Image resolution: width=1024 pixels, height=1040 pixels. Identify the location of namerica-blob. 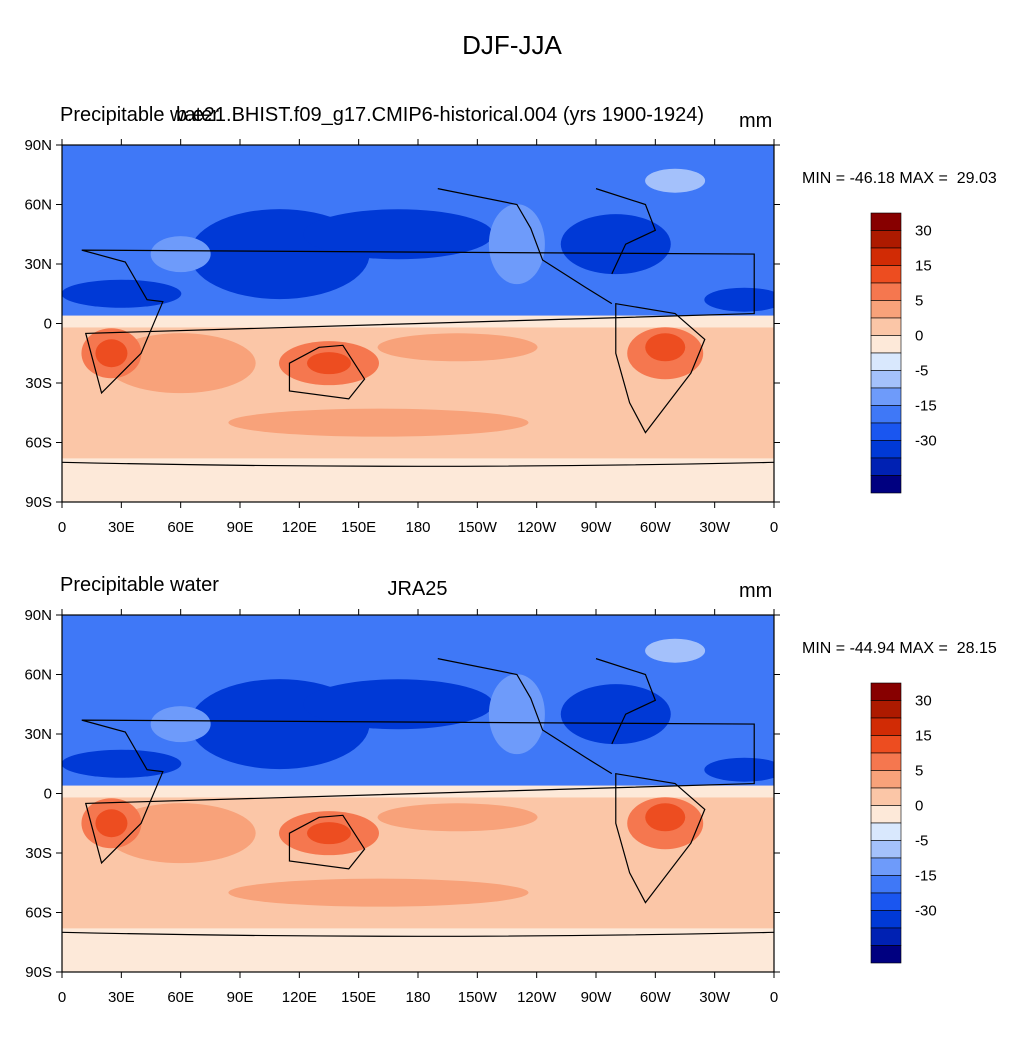
(615, 714).